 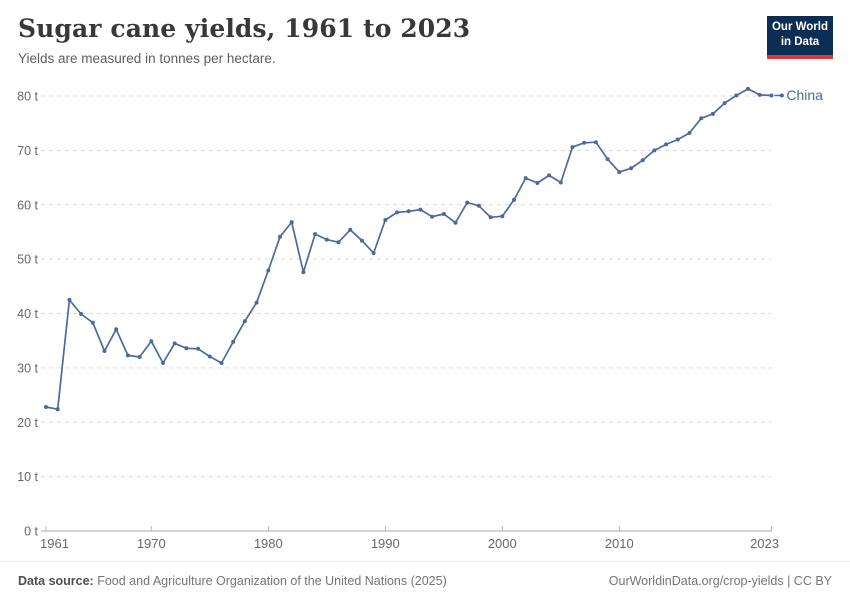 I want to click on x-tick-label: 1961, so click(x=54, y=543).